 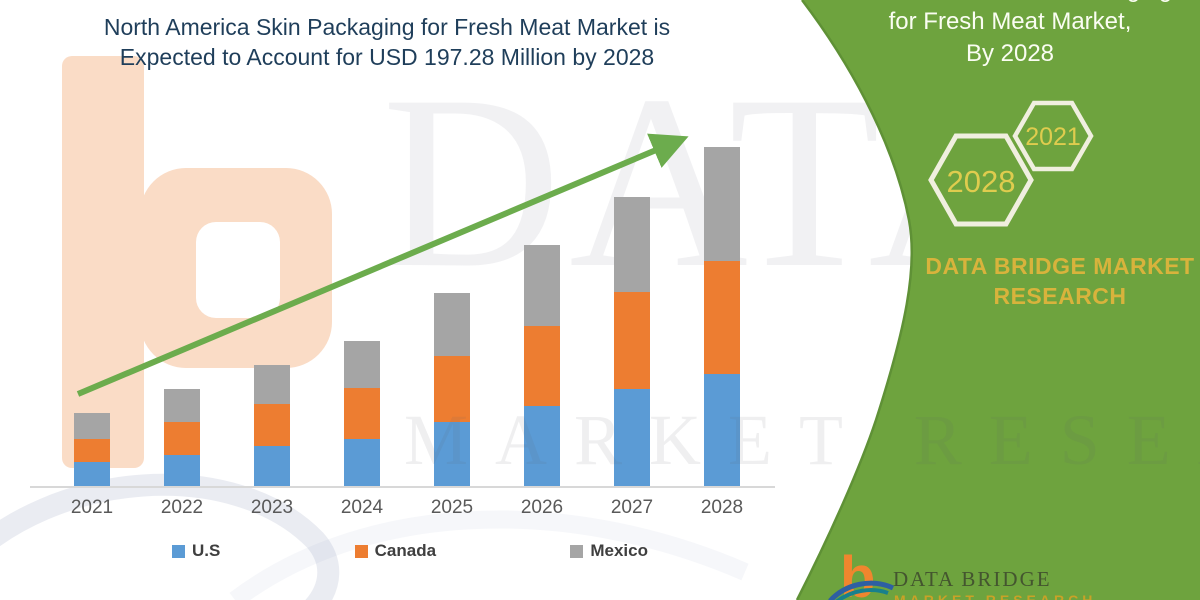 I want to click on x-axis-label-2026: 2026, so click(x=542, y=507).